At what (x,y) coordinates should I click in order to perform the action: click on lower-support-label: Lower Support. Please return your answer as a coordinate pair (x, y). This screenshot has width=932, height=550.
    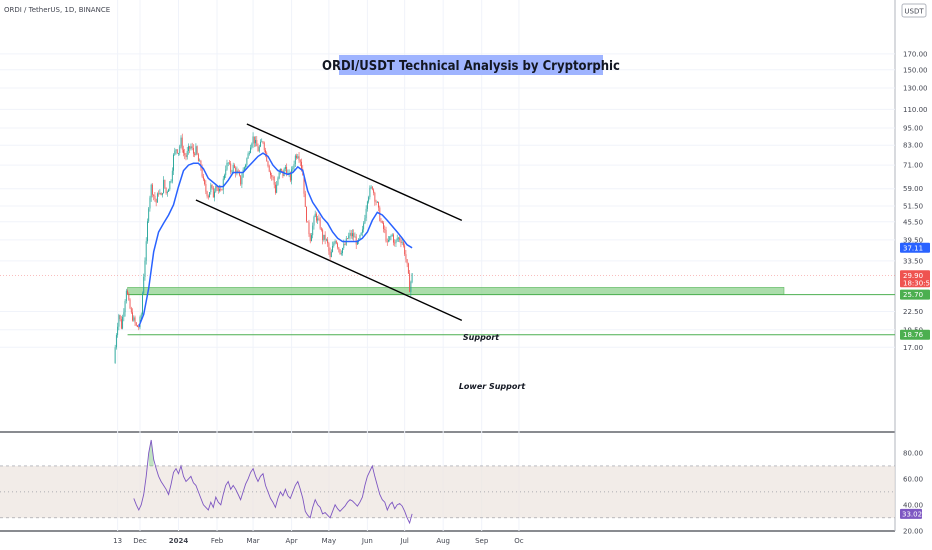
    Looking at the image, I should click on (492, 386).